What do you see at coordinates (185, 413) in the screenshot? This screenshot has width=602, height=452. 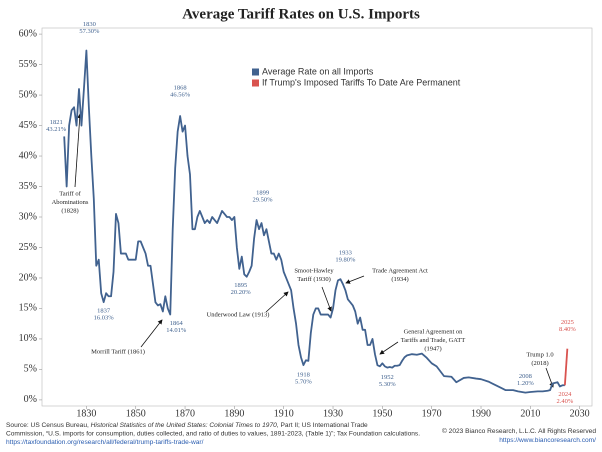 I see `x-tick-label: 1870` at bounding box center [185, 413].